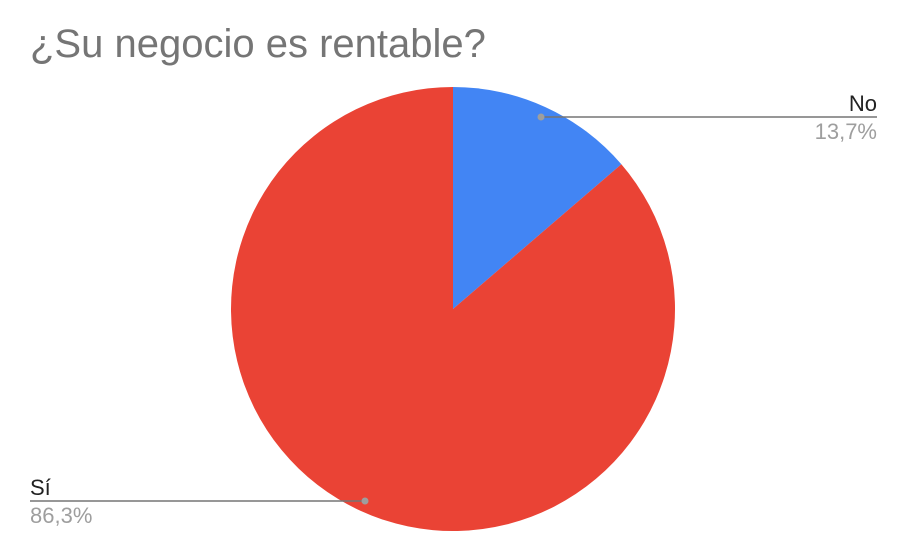 The width and height of the screenshot is (906, 560). What do you see at coordinates (40, 487) in the screenshot?
I see `slice-label-name: Sí` at bounding box center [40, 487].